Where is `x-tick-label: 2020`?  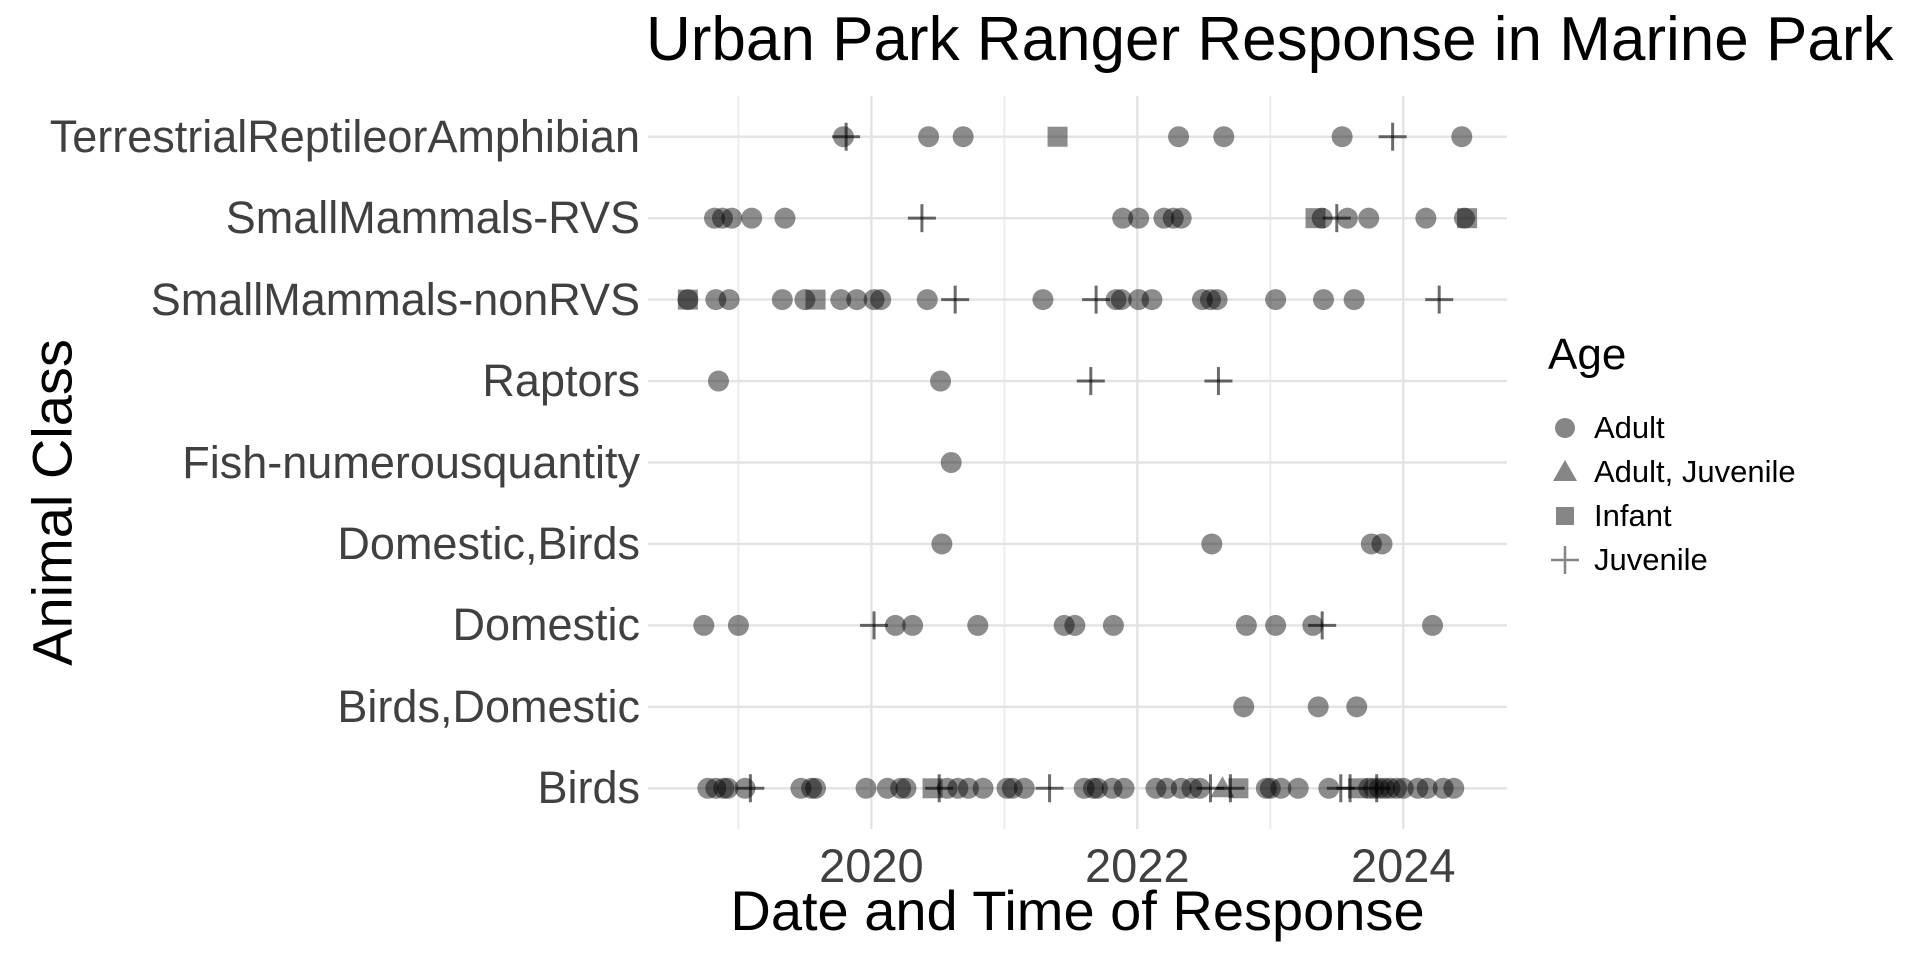 x-tick-label: 2020 is located at coordinates (871, 865).